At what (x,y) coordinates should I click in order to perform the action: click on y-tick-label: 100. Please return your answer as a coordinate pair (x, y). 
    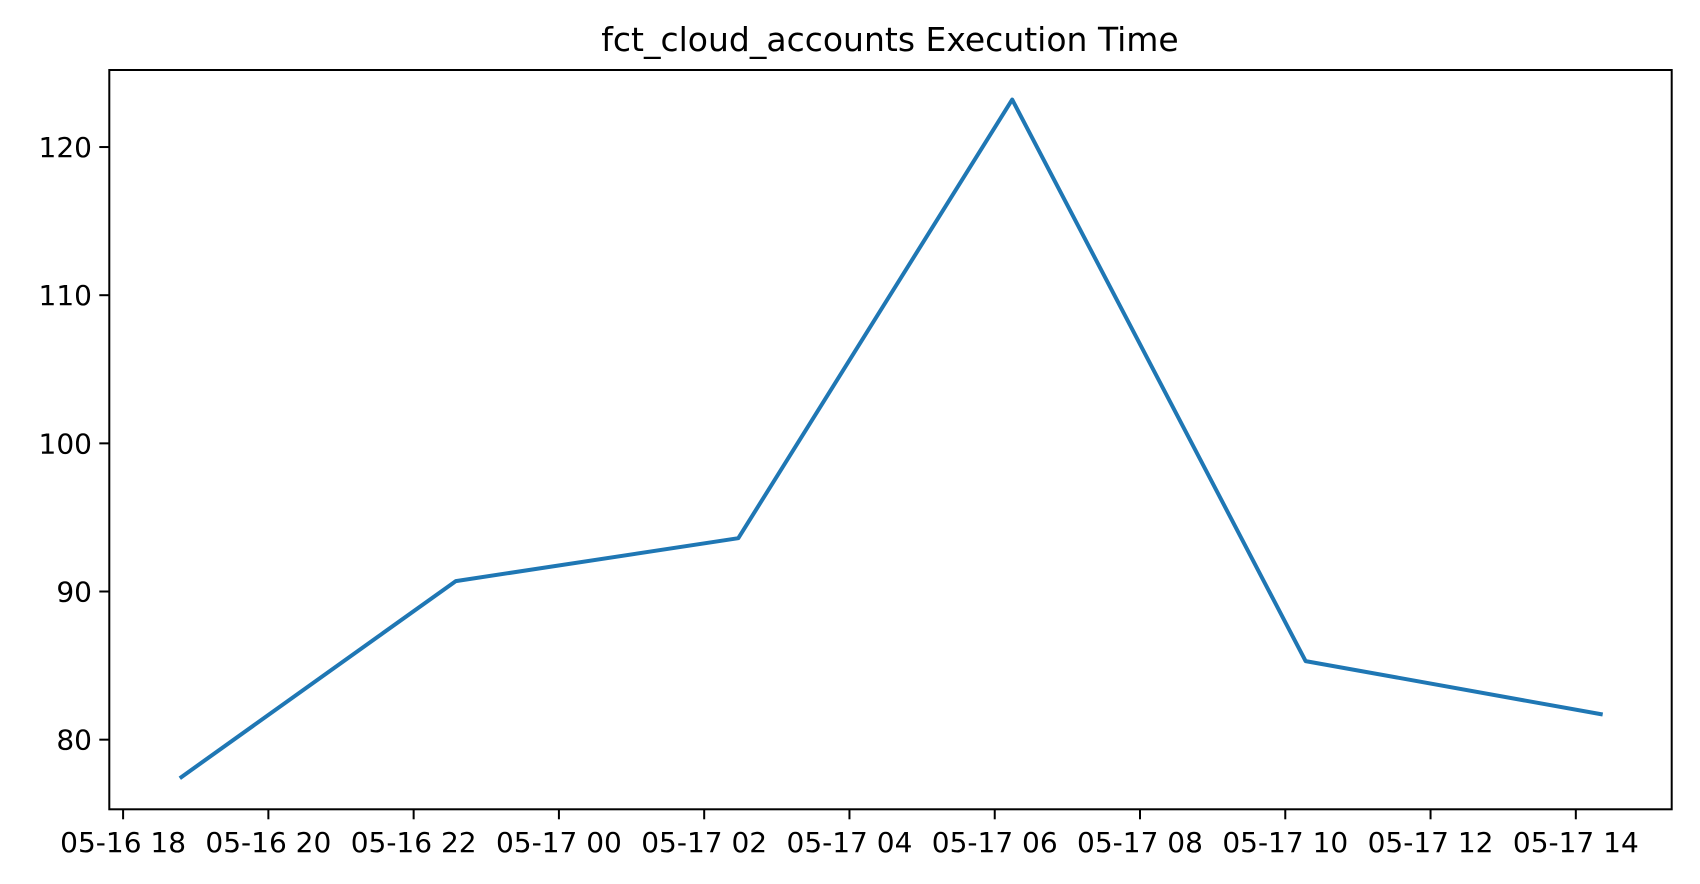
    Looking at the image, I should click on (65, 443).